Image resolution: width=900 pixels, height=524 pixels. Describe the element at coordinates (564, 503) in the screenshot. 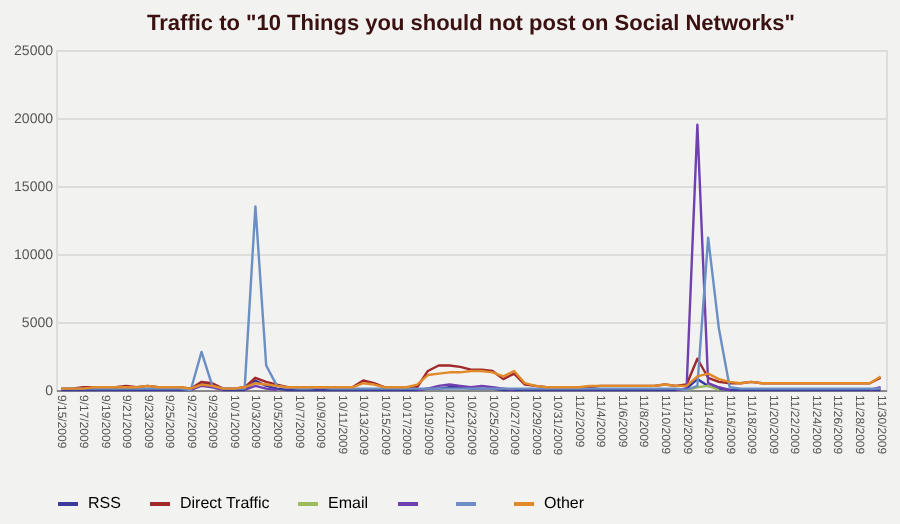

I see `legend-label: Other` at that location.